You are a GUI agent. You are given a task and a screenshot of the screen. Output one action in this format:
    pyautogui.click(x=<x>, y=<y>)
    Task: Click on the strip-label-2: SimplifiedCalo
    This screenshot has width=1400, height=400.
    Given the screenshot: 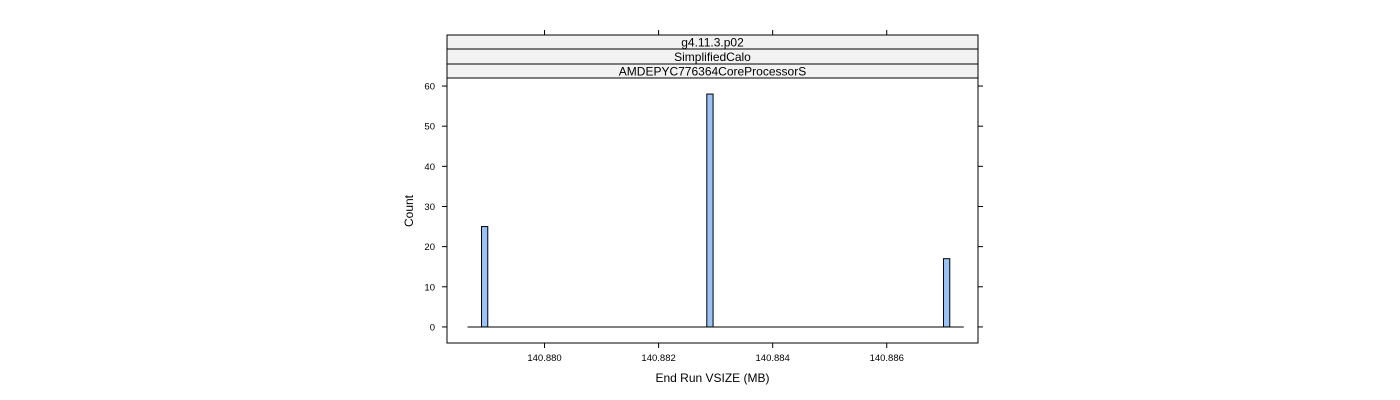 What is the action you would take?
    pyautogui.click(x=712, y=57)
    